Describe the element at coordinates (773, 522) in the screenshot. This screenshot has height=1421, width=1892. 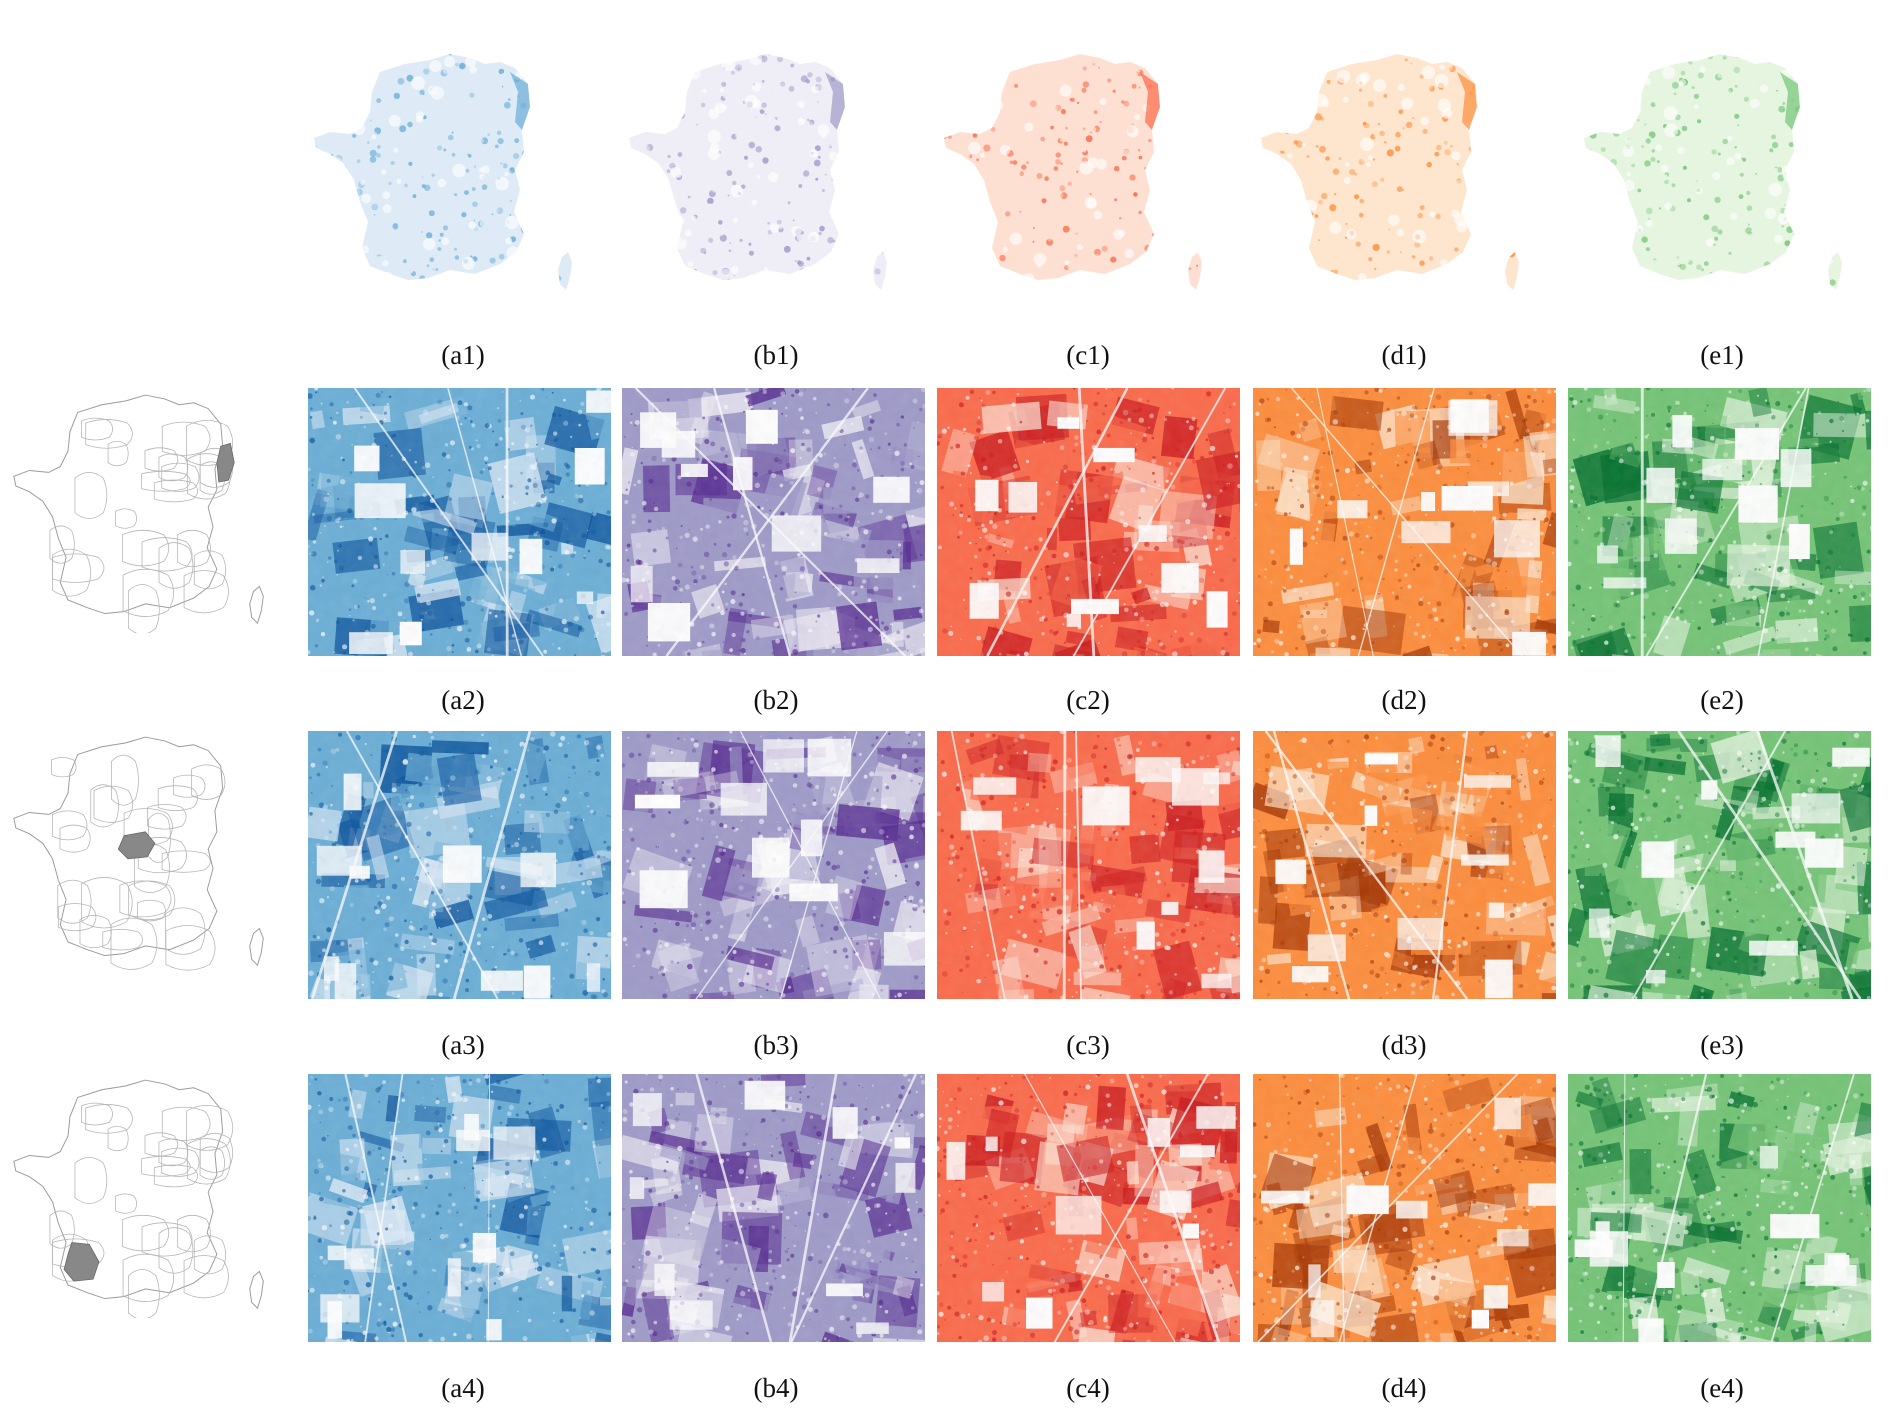
I see `tile-b2` at that location.